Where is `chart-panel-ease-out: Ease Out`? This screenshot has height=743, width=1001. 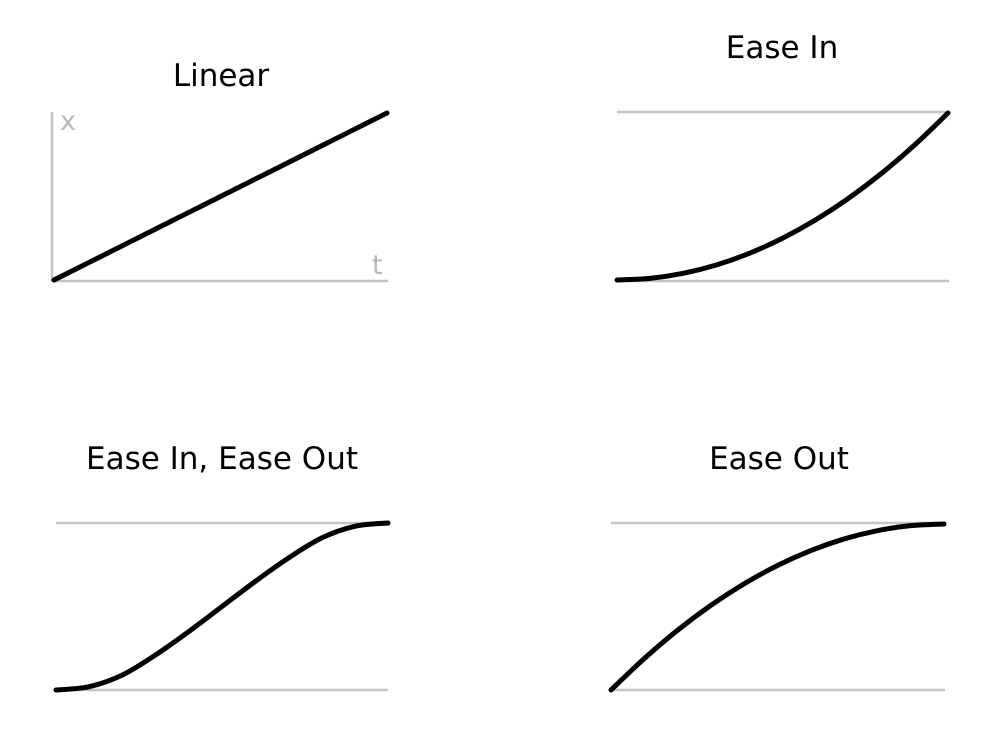 chart-panel-ease-out: Ease Out is located at coordinates (778, 565).